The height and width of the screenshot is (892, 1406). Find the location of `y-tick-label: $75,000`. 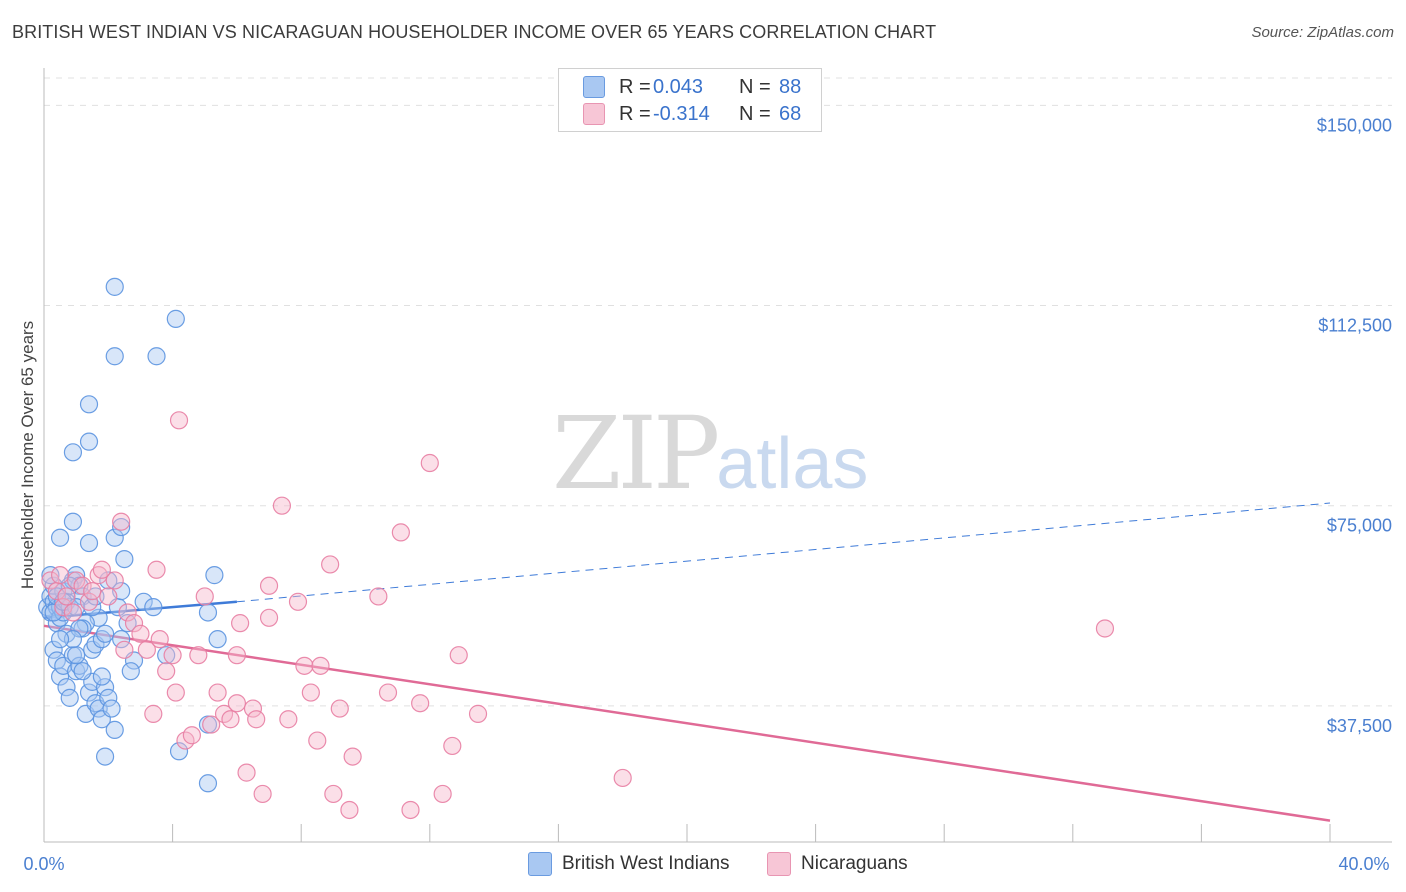

y-tick-label: $75,000 is located at coordinates (1359, 526).